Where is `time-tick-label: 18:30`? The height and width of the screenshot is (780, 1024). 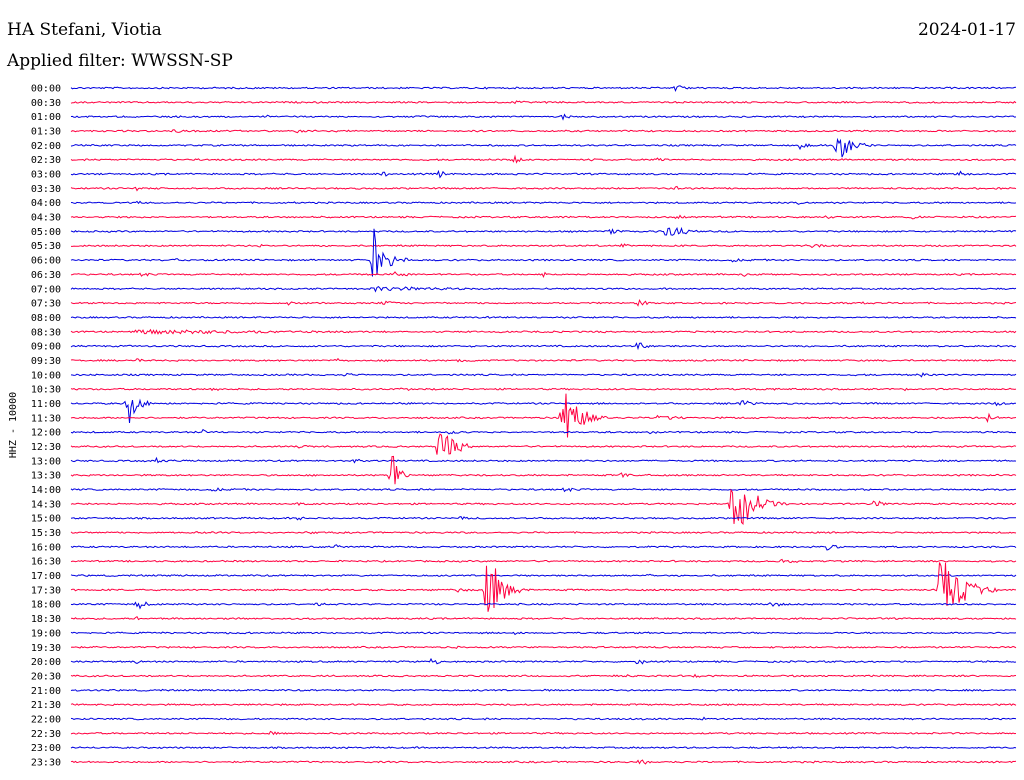 time-tick-label: 18:30 is located at coordinates (46, 619).